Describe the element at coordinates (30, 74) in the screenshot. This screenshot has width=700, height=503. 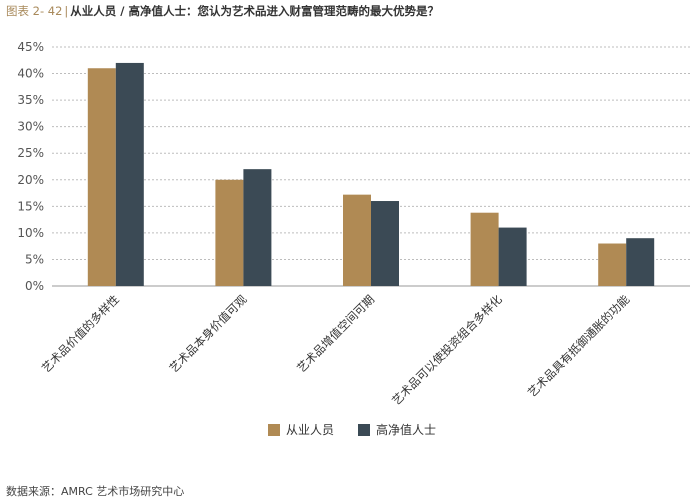
I see `y-tick-label: 40%` at that location.